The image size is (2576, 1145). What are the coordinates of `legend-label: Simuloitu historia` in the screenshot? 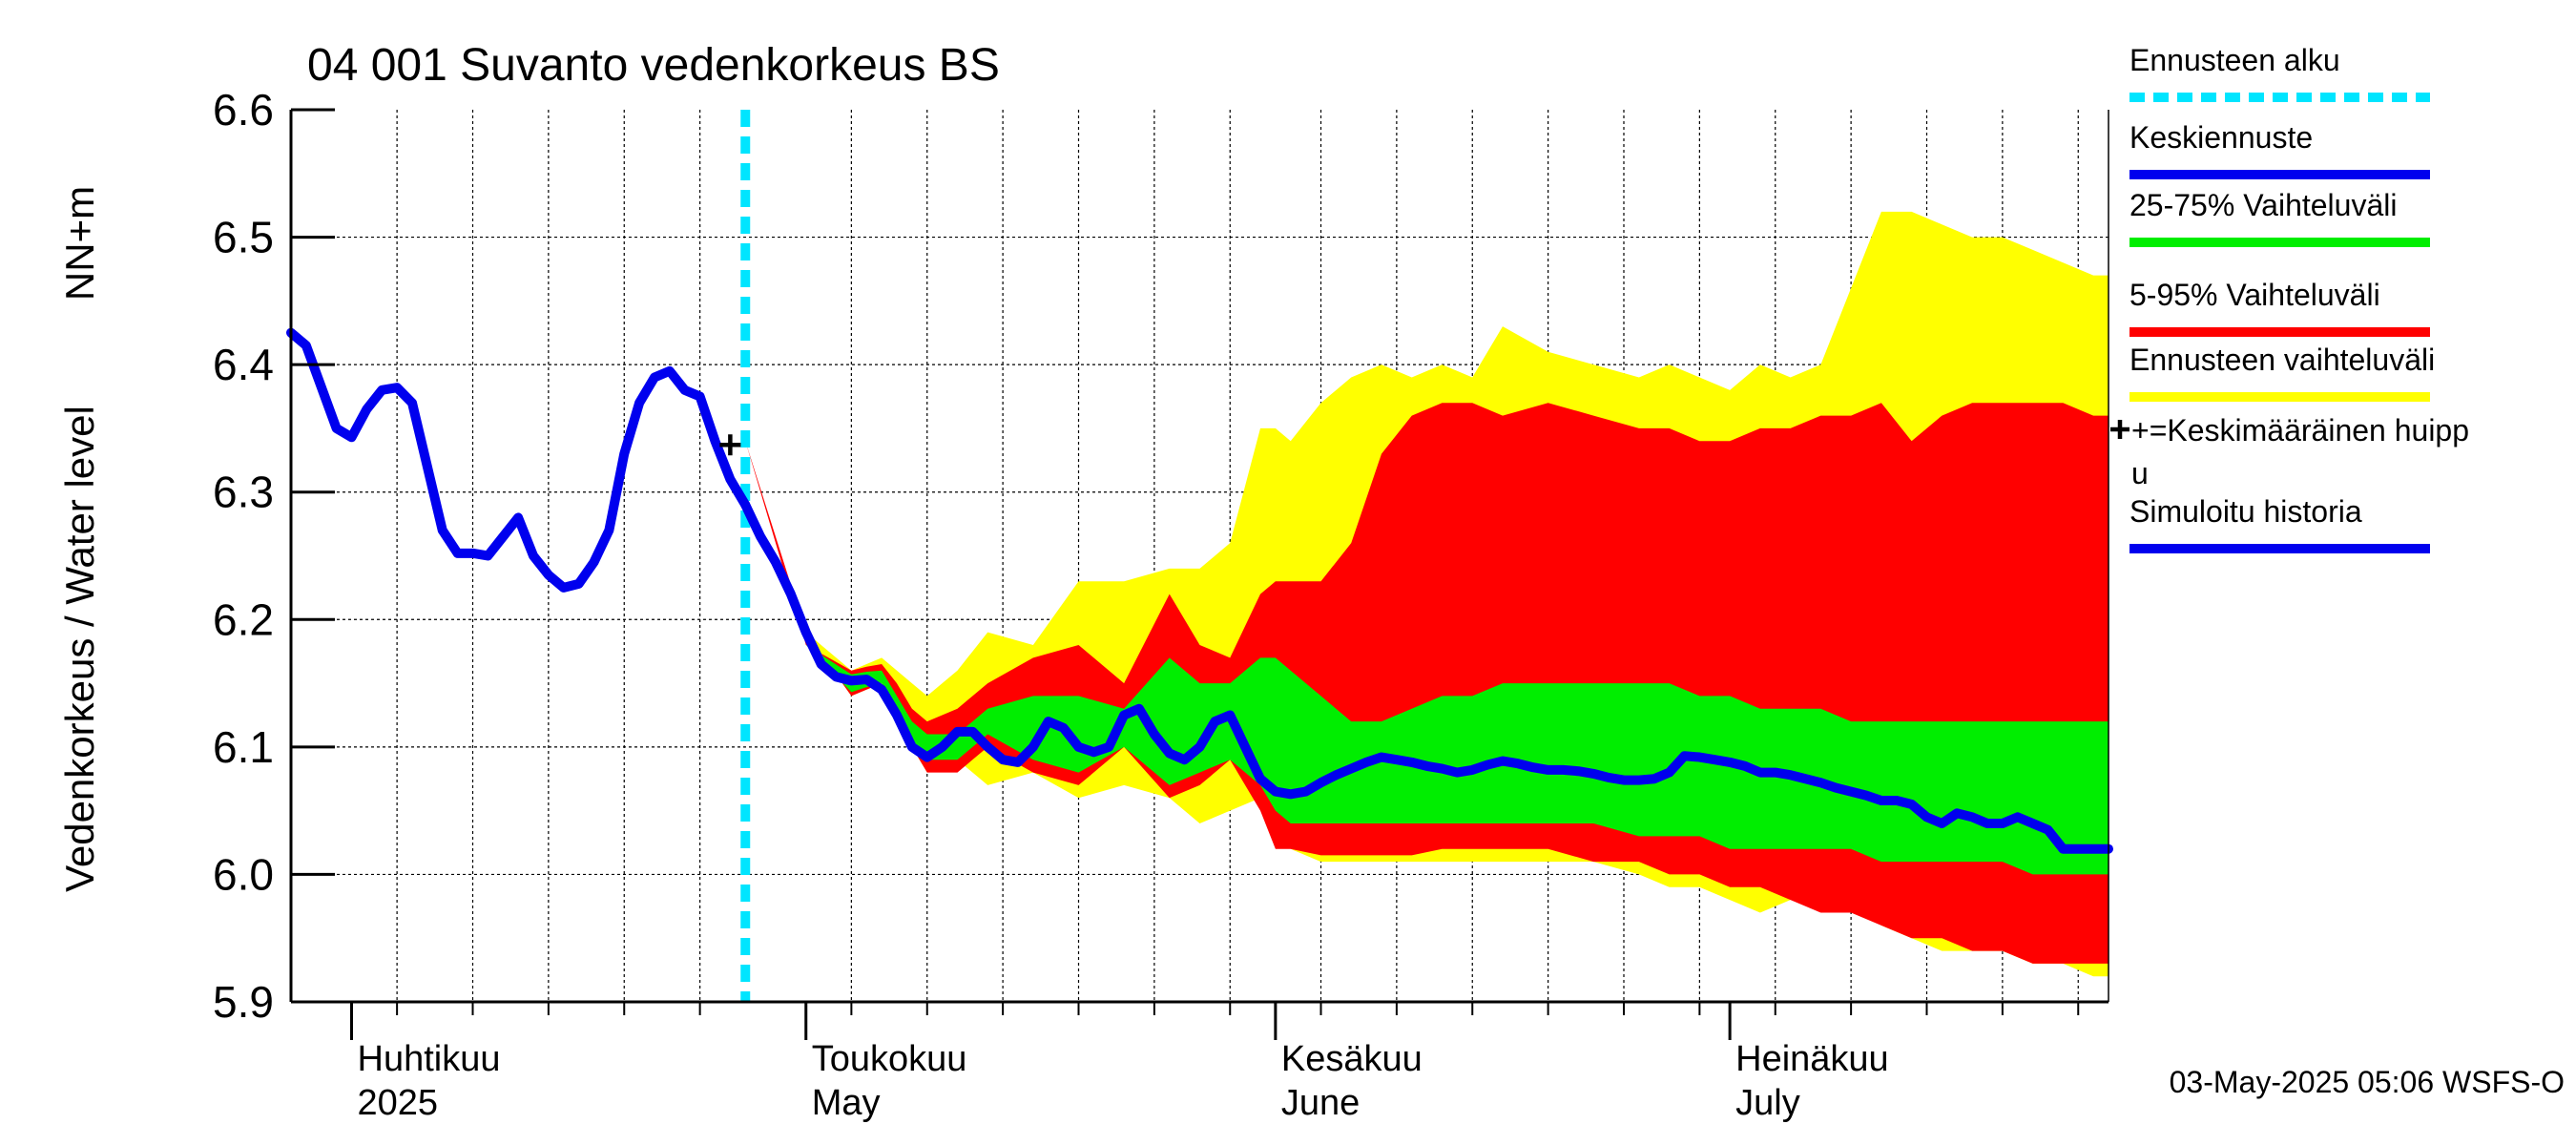 It's located at (2245, 512).